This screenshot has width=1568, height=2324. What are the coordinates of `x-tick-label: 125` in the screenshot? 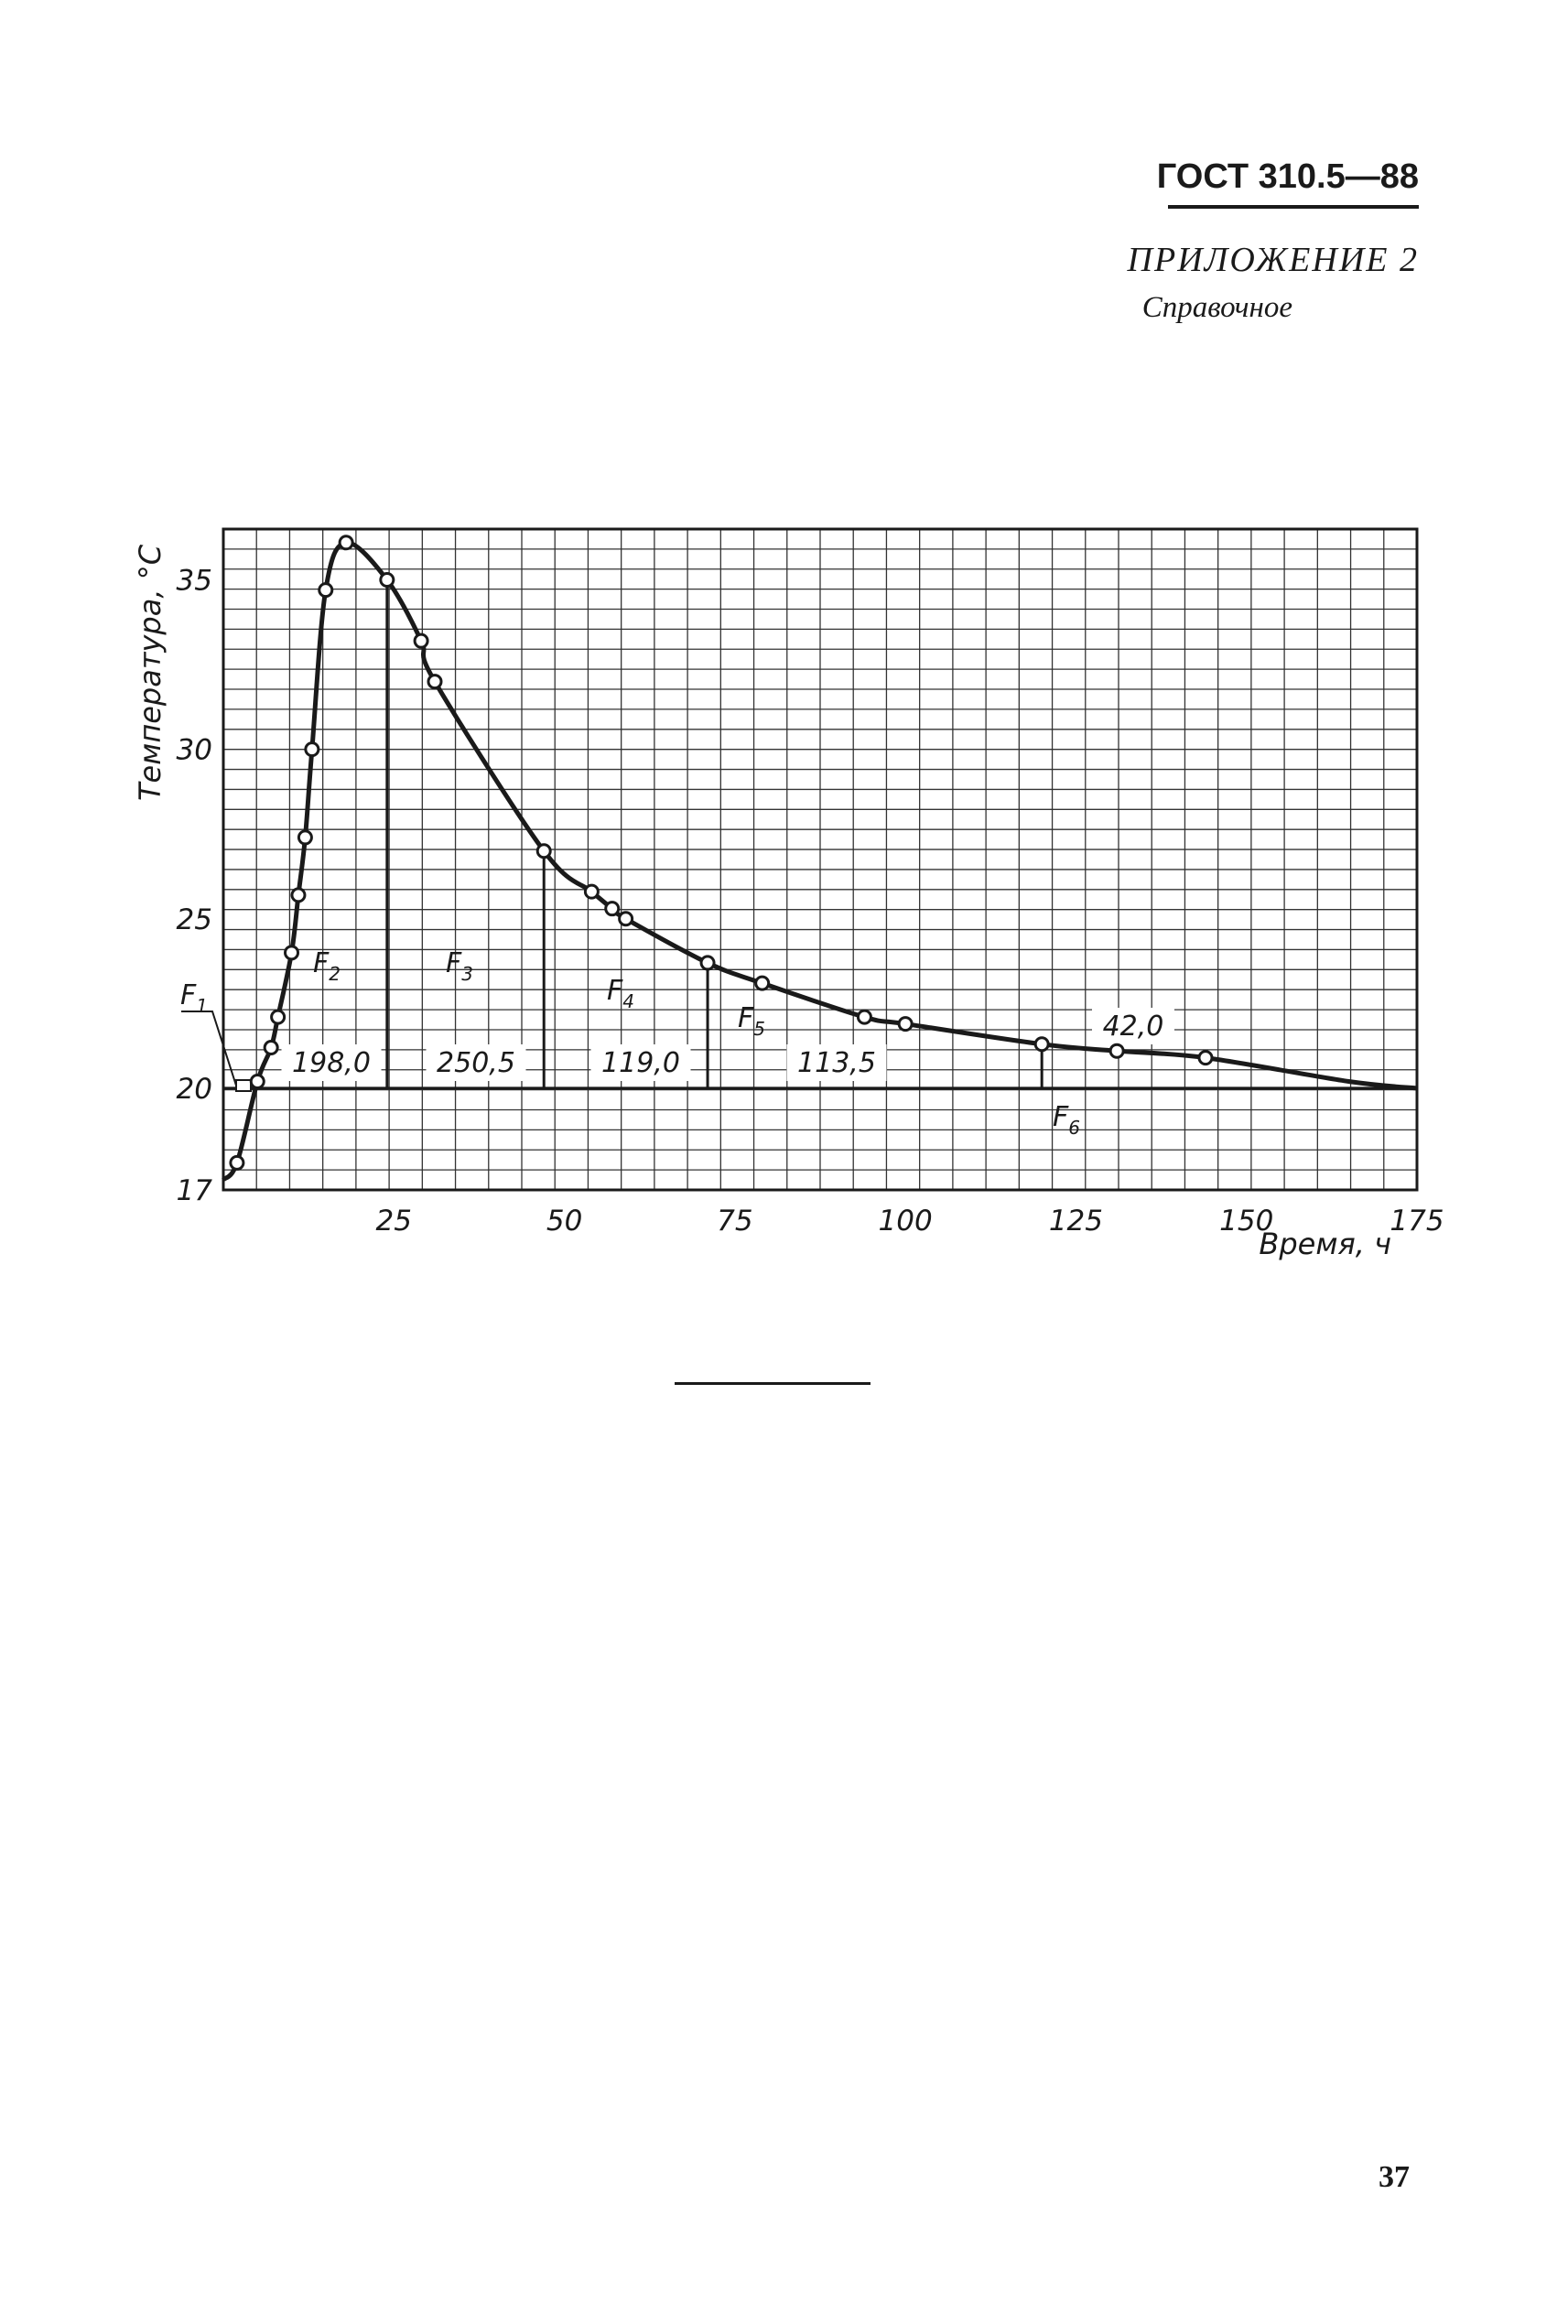 It's located at (1076, 1221).